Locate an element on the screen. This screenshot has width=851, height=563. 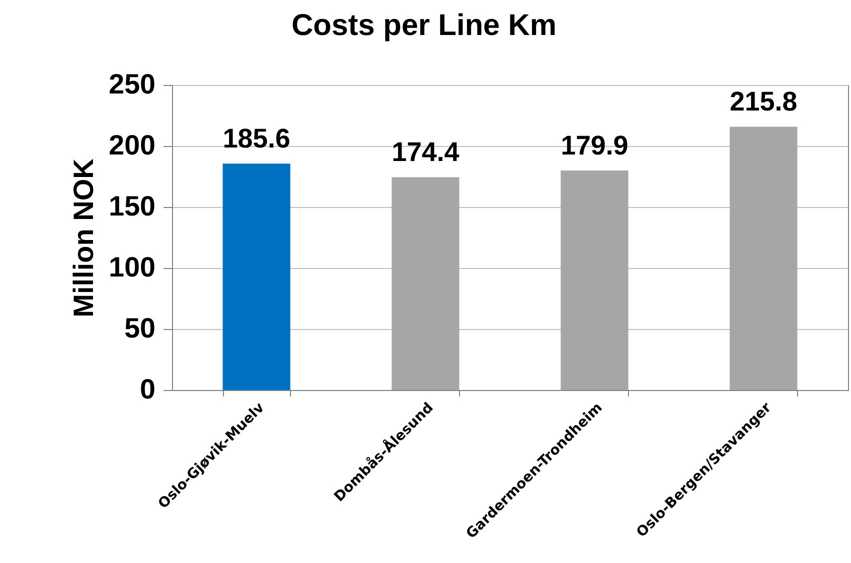
y-tick-label: 0 is located at coordinates (148, 389).